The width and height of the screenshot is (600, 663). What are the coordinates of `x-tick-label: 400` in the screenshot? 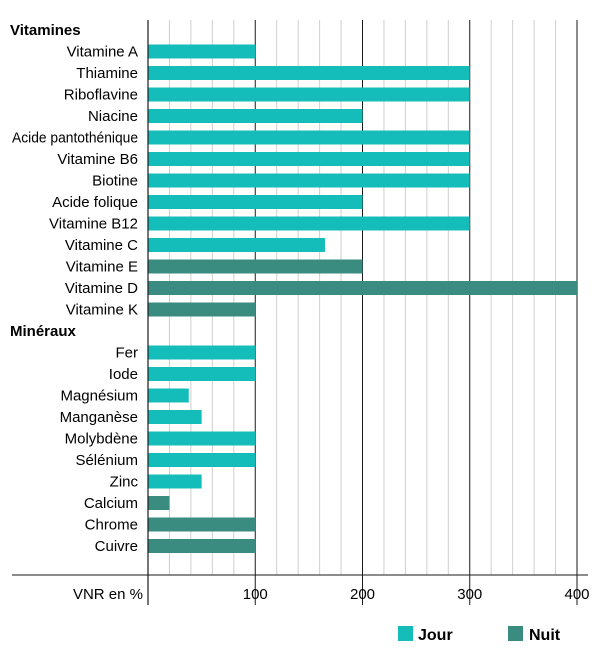 It's located at (576, 594).